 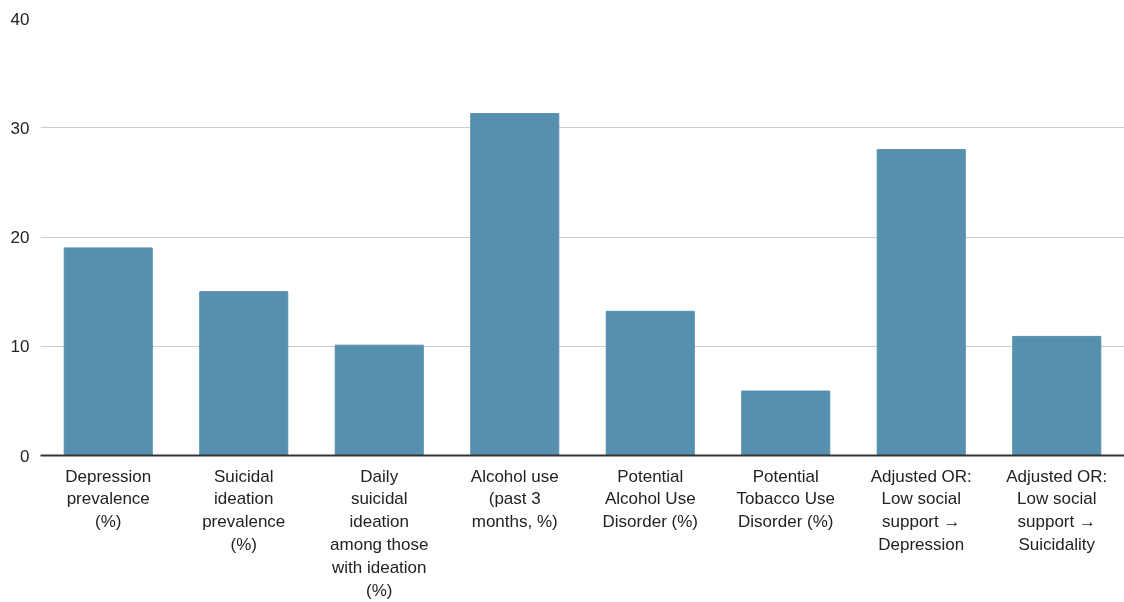 What do you see at coordinates (25, 456) in the screenshot?
I see `y-tick-label: 0` at bounding box center [25, 456].